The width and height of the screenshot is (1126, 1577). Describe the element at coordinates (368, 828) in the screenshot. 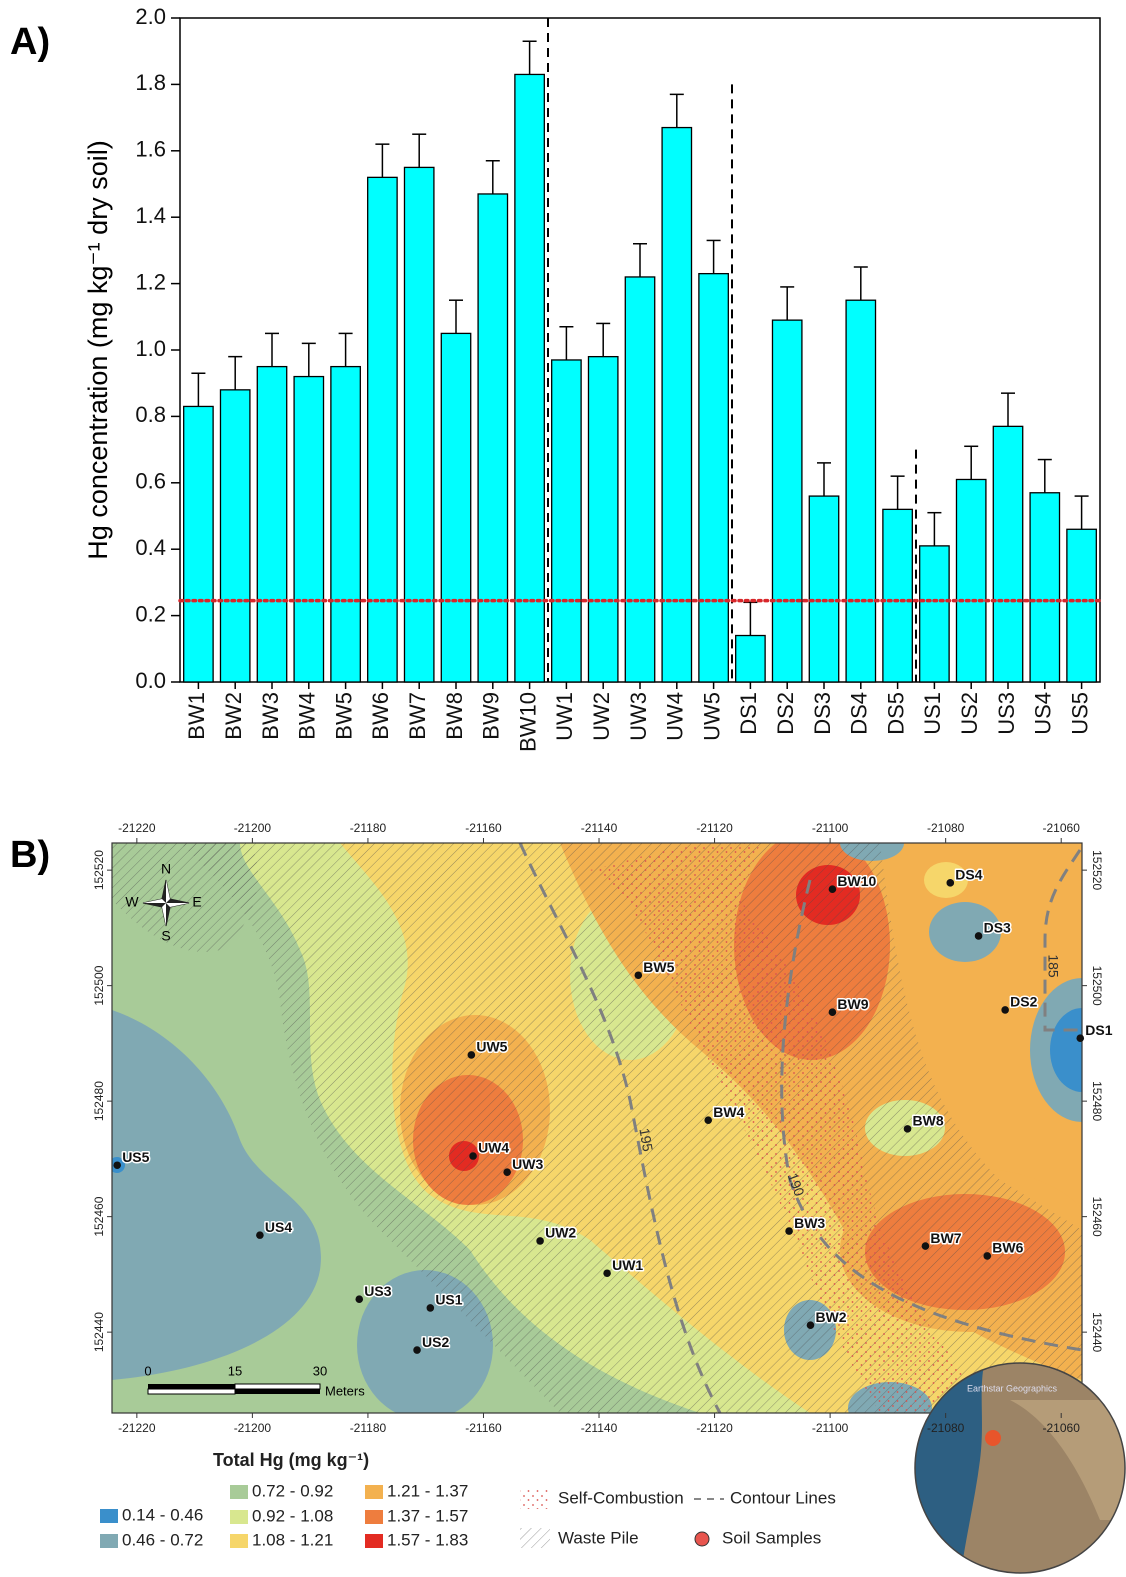

I see `map-x-tick-label: -21180` at that location.